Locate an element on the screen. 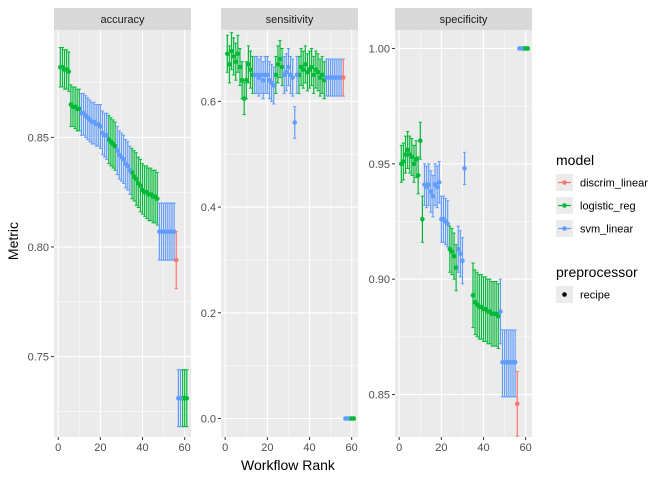 Image resolution: width=672 pixels, height=480 pixels. strip-label: specificity is located at coordinates (464, 20).